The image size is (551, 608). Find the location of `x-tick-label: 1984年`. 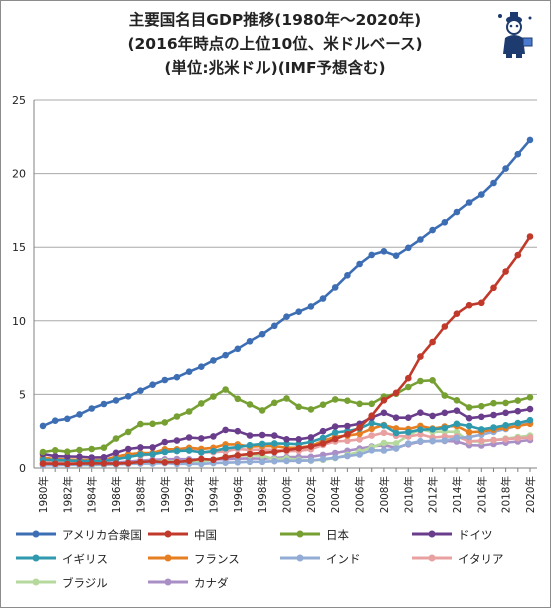

x-tick-label: 1984年 is located at coordinates (92, 494).